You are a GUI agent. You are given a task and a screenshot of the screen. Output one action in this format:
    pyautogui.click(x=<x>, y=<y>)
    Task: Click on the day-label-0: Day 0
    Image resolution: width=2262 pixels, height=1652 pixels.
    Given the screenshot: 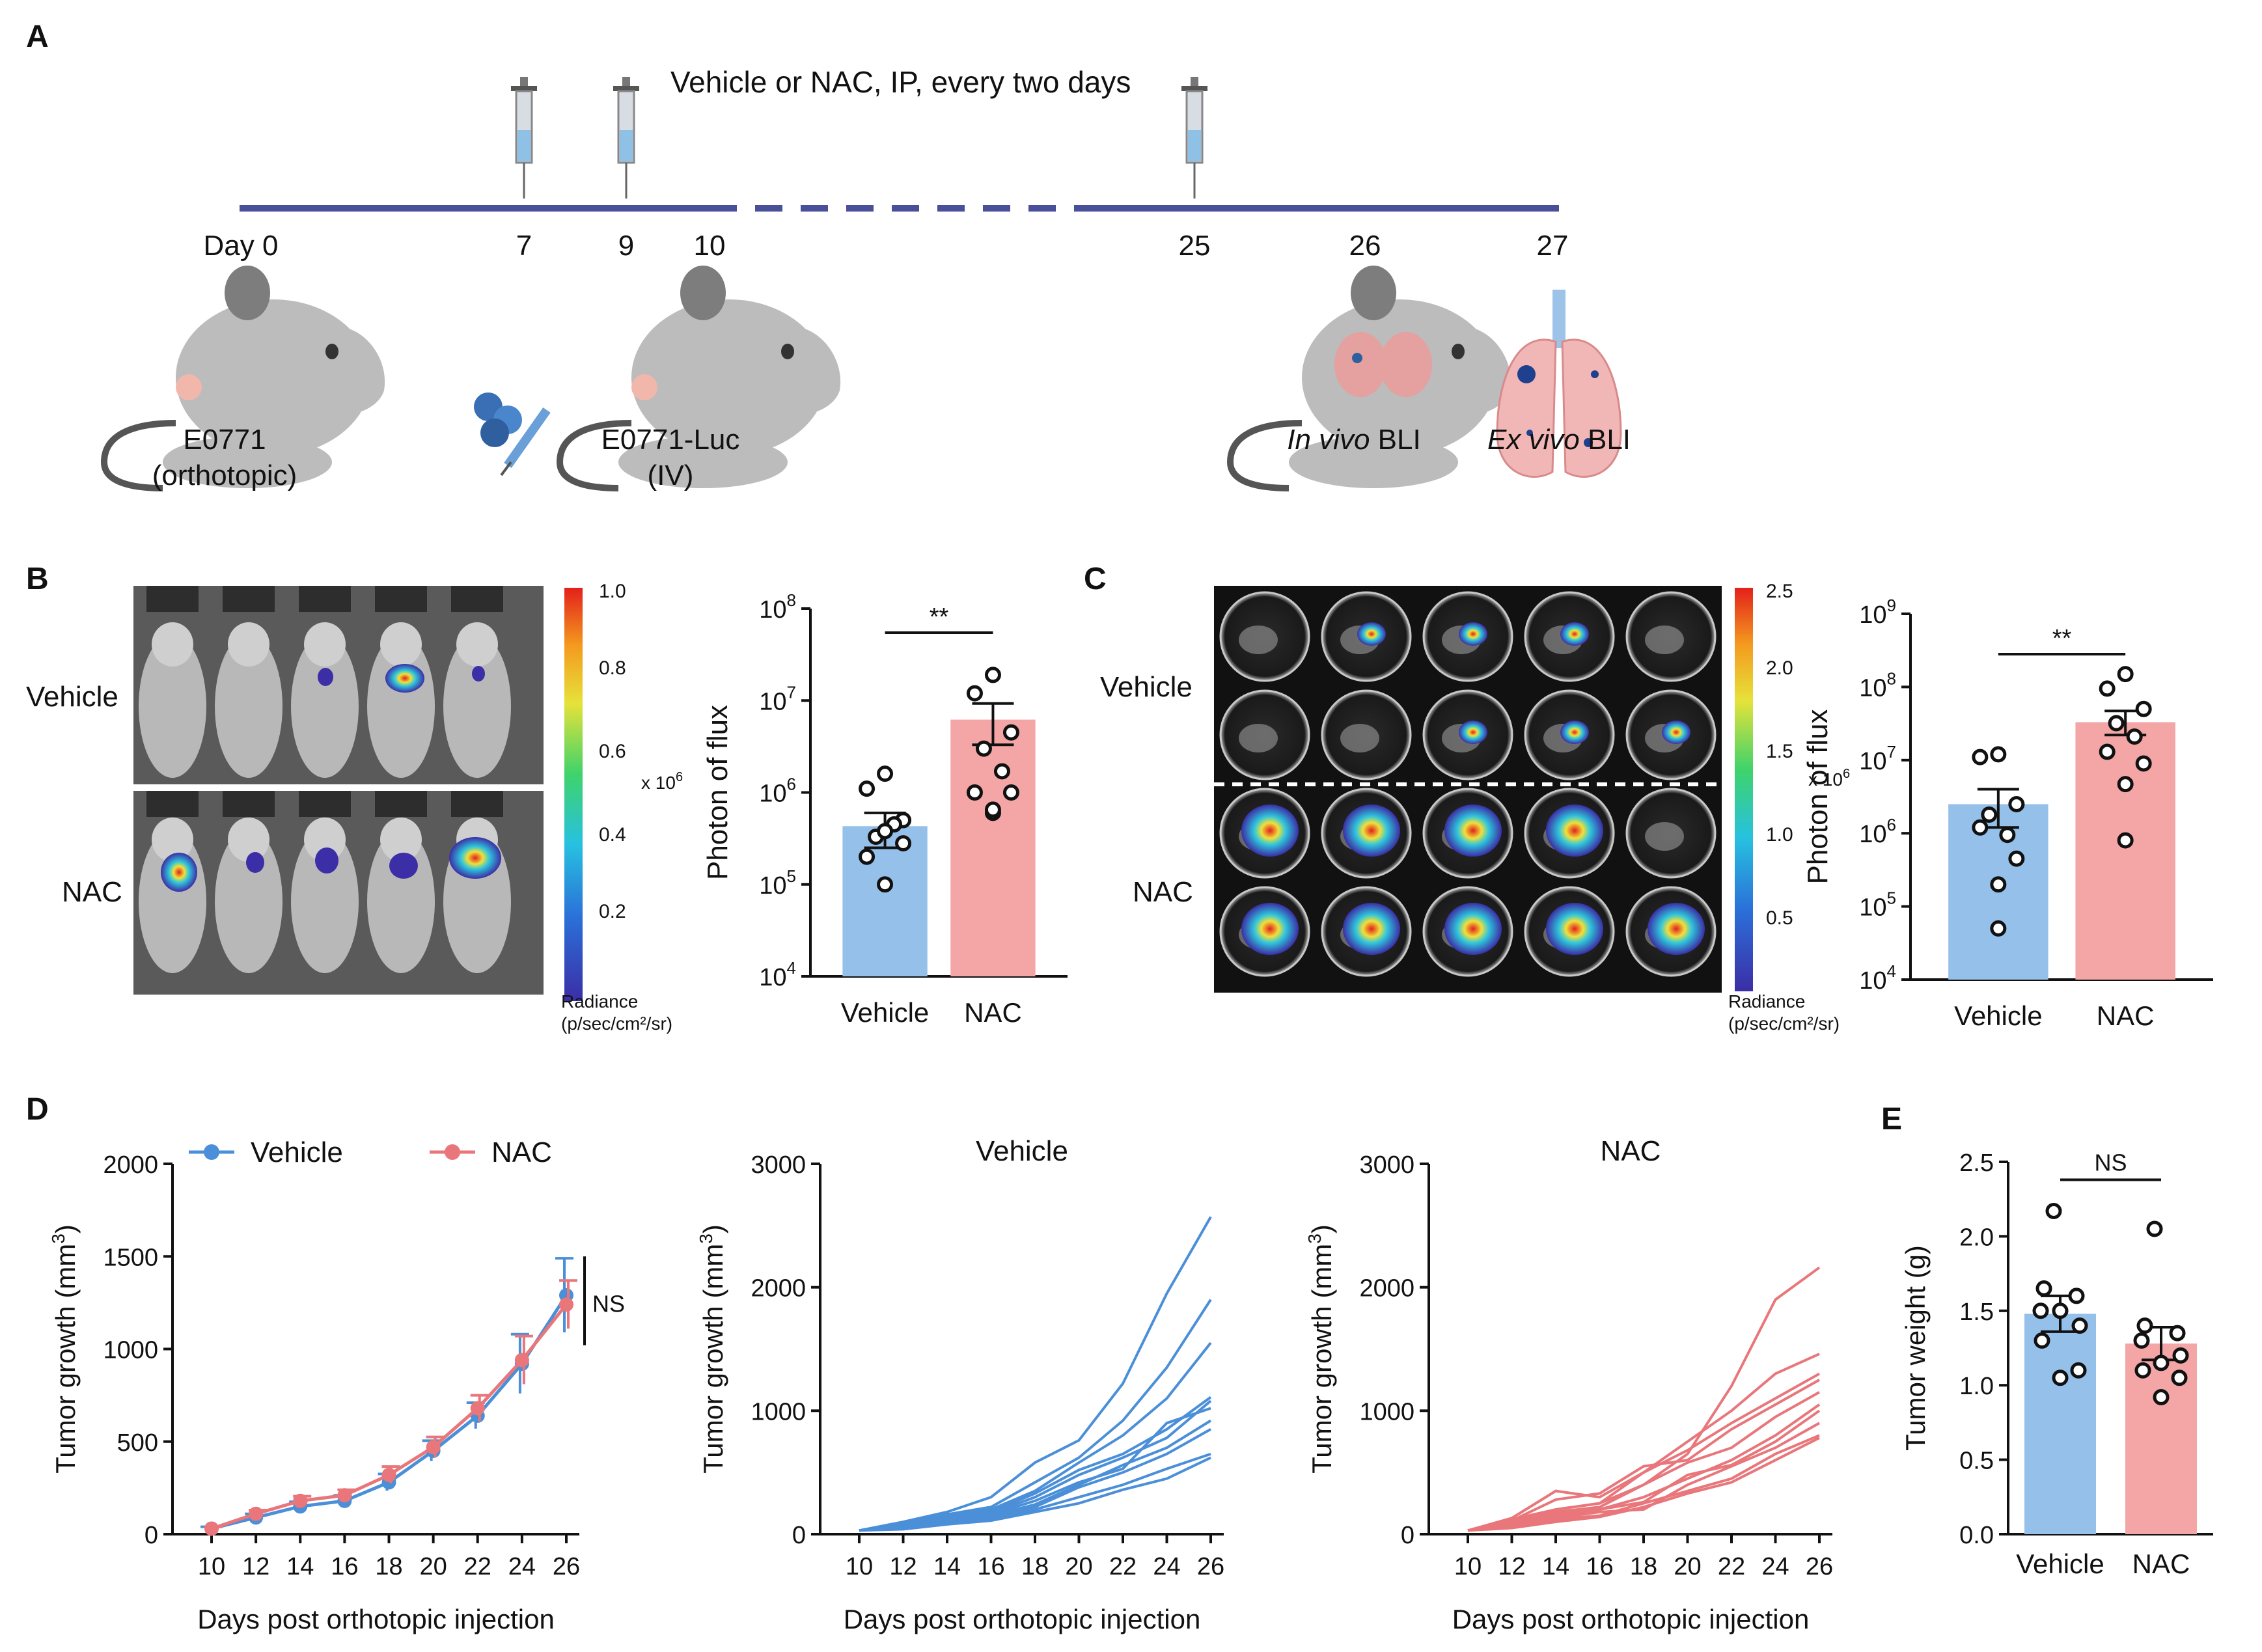 What is the action you would take?
    pyautogui.click(x=241, y=246)
    